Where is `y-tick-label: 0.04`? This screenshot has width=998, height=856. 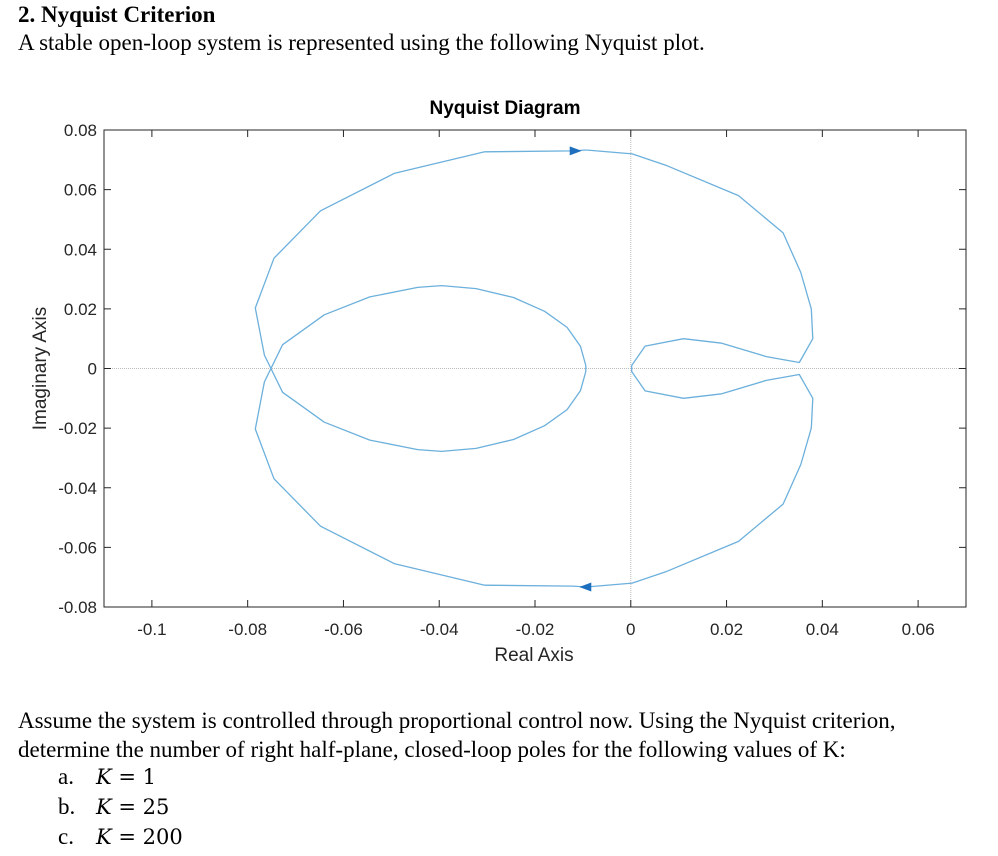 y-tick-label: 0.04 is located at coordinates (80, 249).